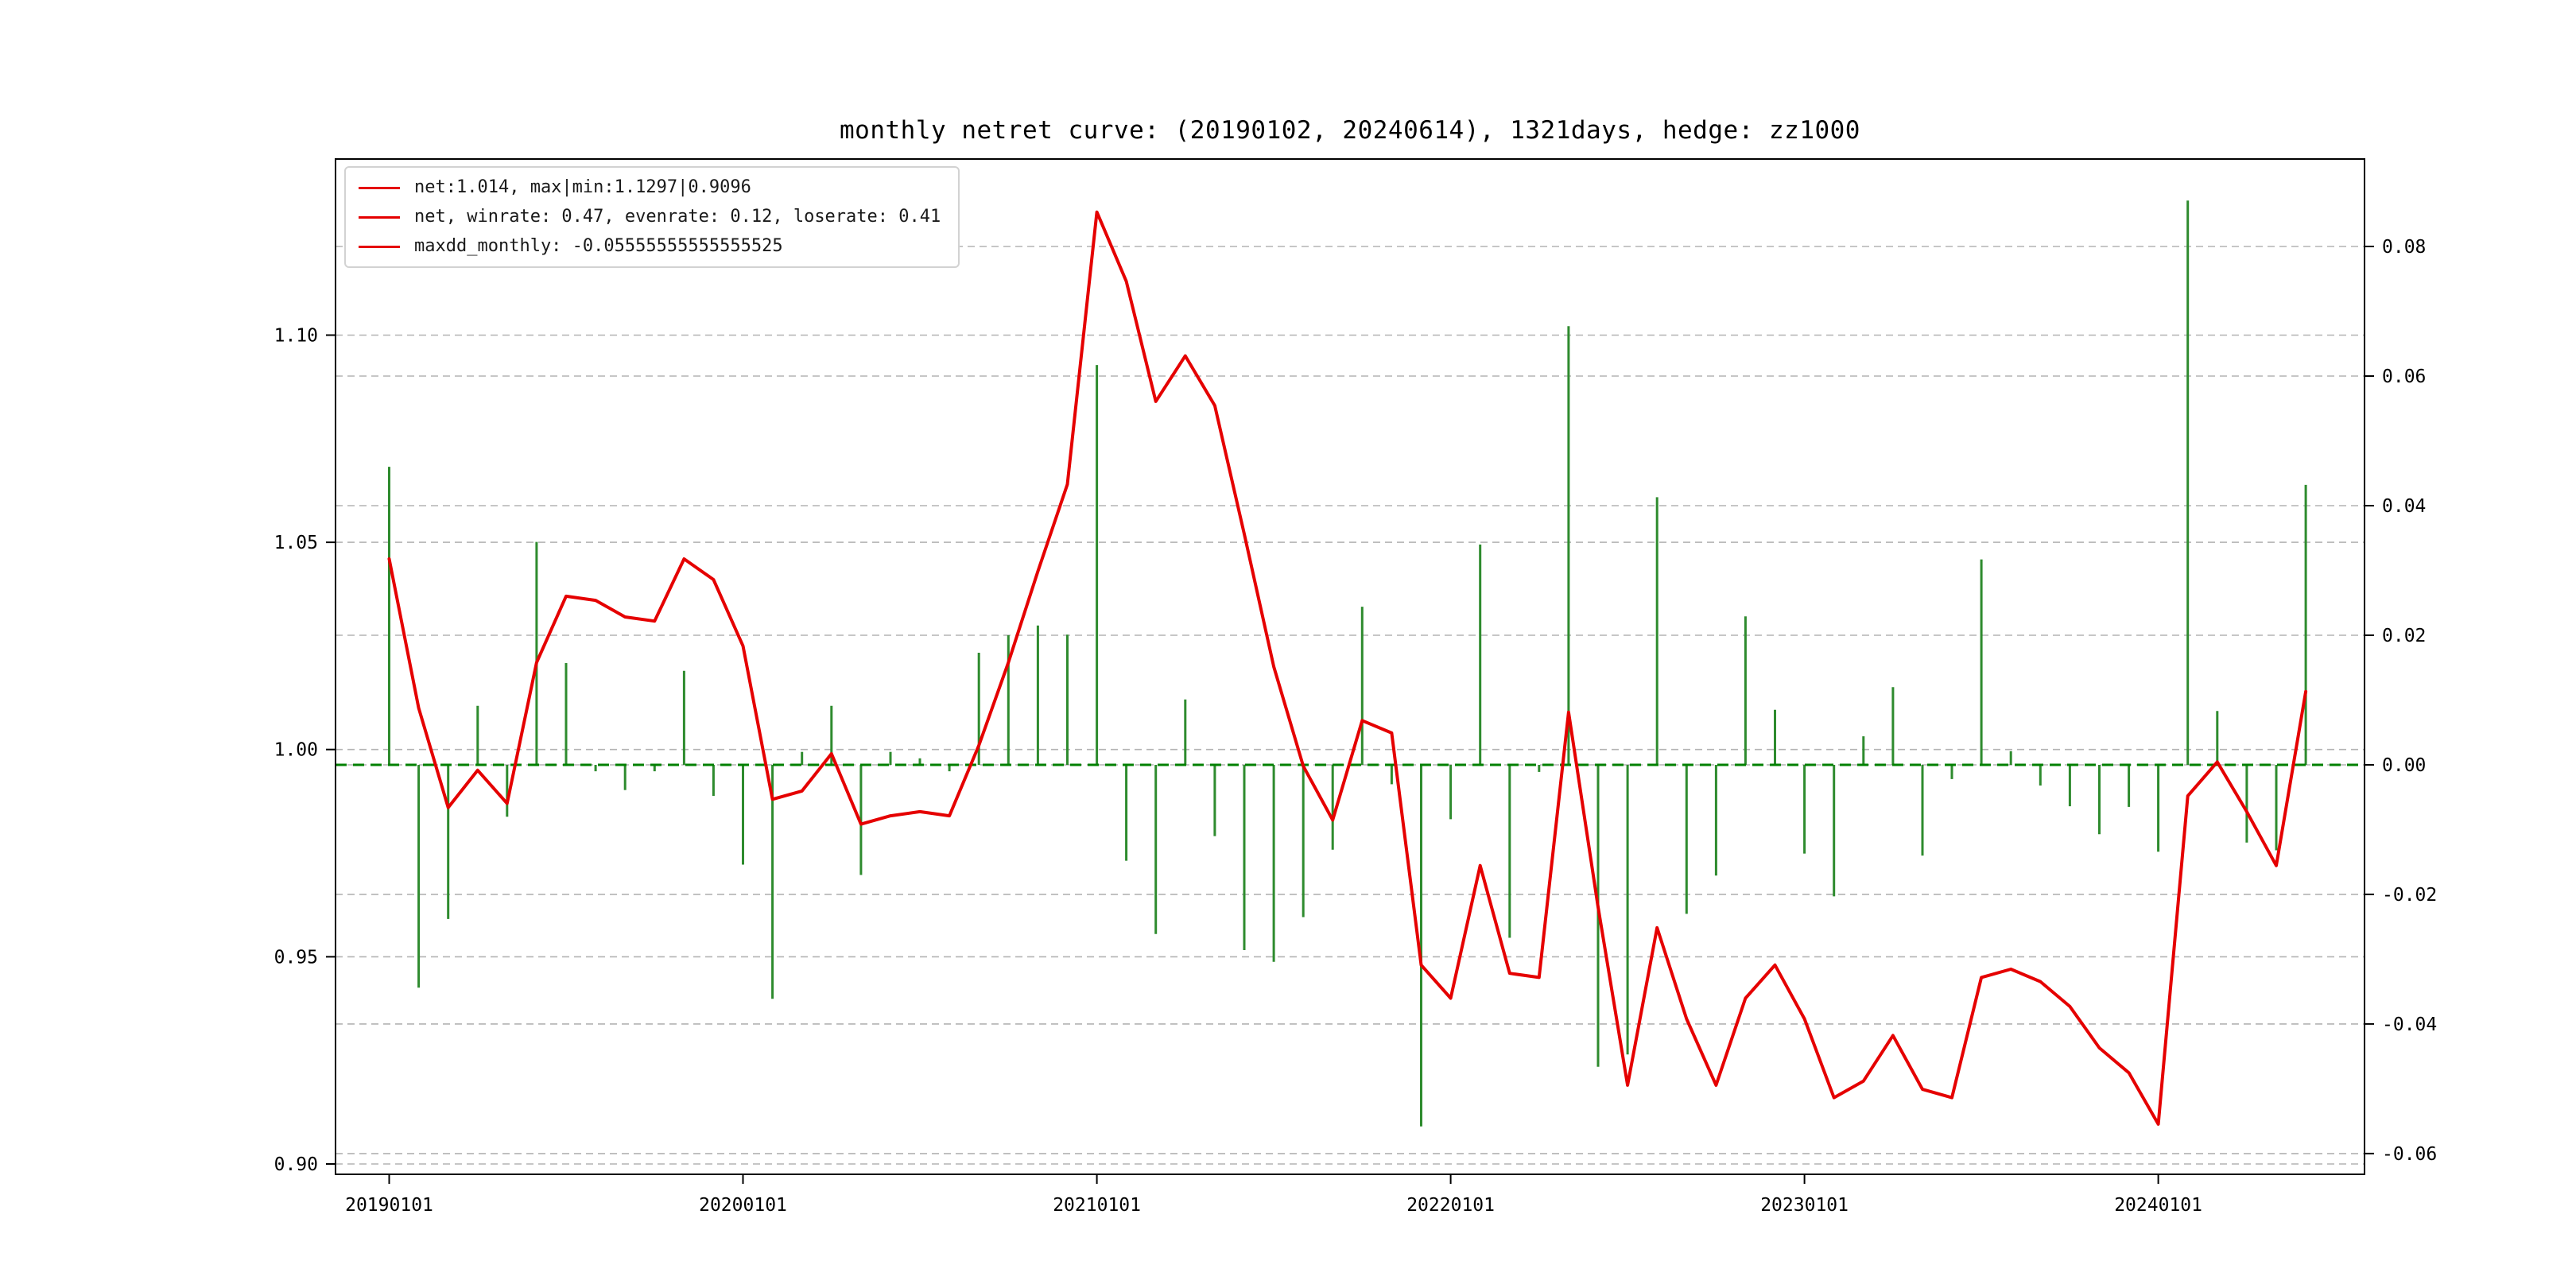  I want to click on left-tick-label: 1.00, so click(296, 750).